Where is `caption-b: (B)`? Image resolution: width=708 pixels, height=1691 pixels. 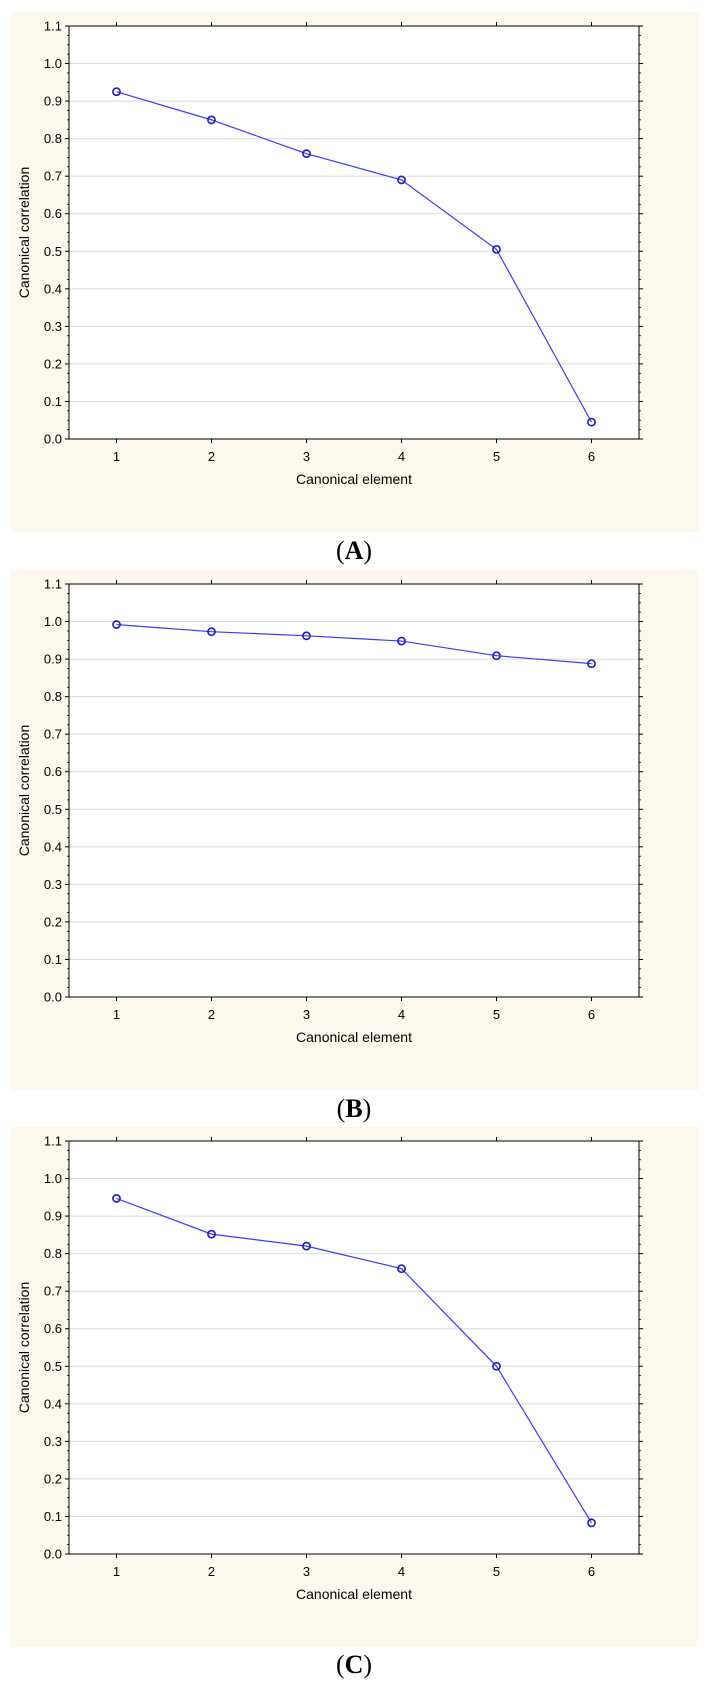
caption-b: (B) is located at coordinates (354, 1108).